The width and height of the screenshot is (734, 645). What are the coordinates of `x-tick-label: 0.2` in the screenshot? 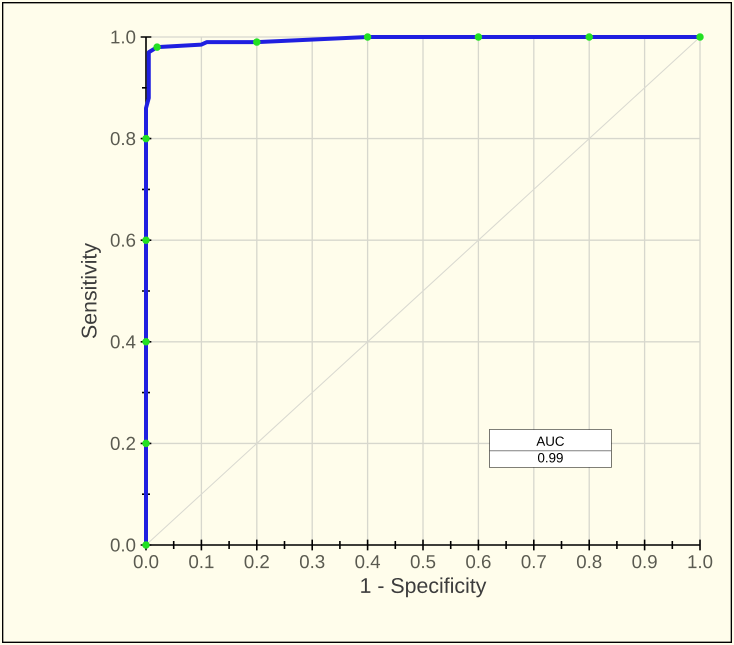 It's located at (256, 561).